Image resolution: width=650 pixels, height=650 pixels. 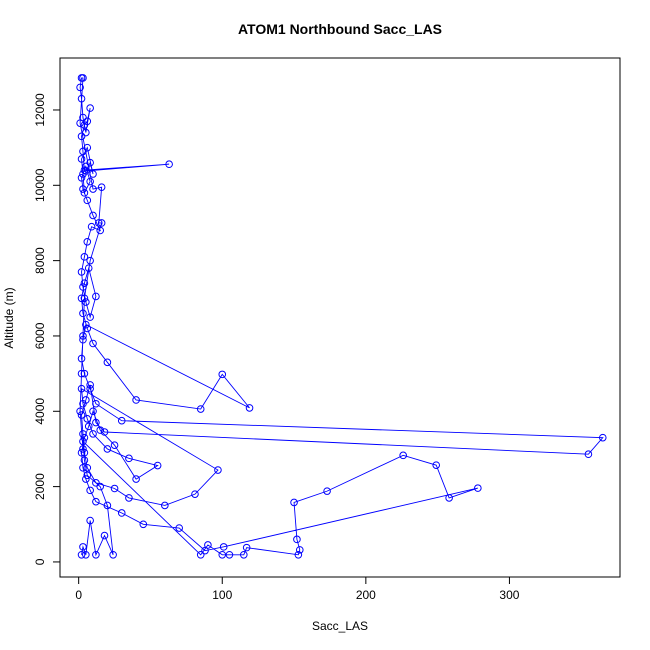 I want to click on y-tick-label: 0, so click(x=40, y=561).